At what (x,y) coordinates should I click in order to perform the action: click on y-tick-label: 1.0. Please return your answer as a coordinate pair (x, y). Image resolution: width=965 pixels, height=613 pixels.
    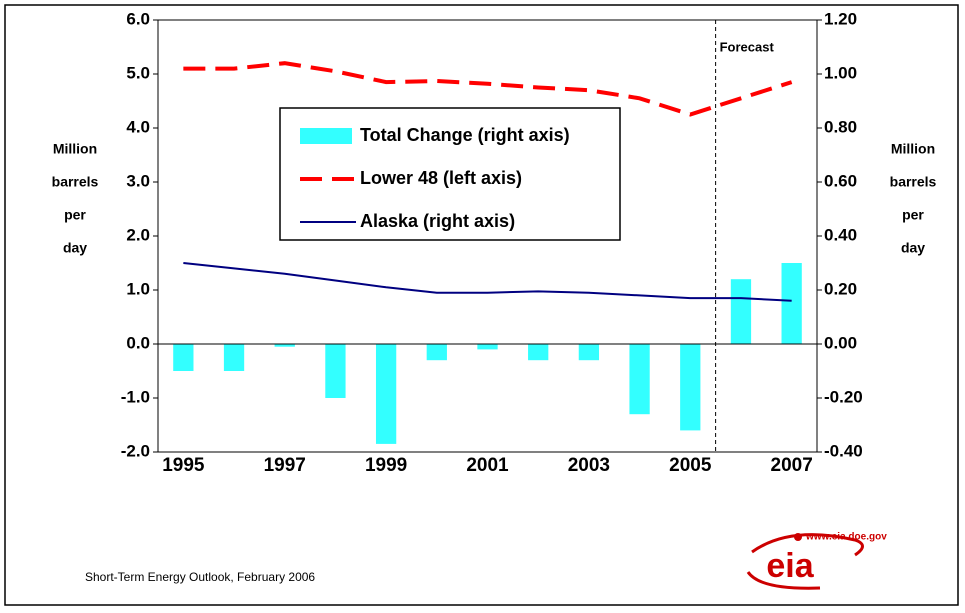
    Looking at the image, I should click on (138, 288).